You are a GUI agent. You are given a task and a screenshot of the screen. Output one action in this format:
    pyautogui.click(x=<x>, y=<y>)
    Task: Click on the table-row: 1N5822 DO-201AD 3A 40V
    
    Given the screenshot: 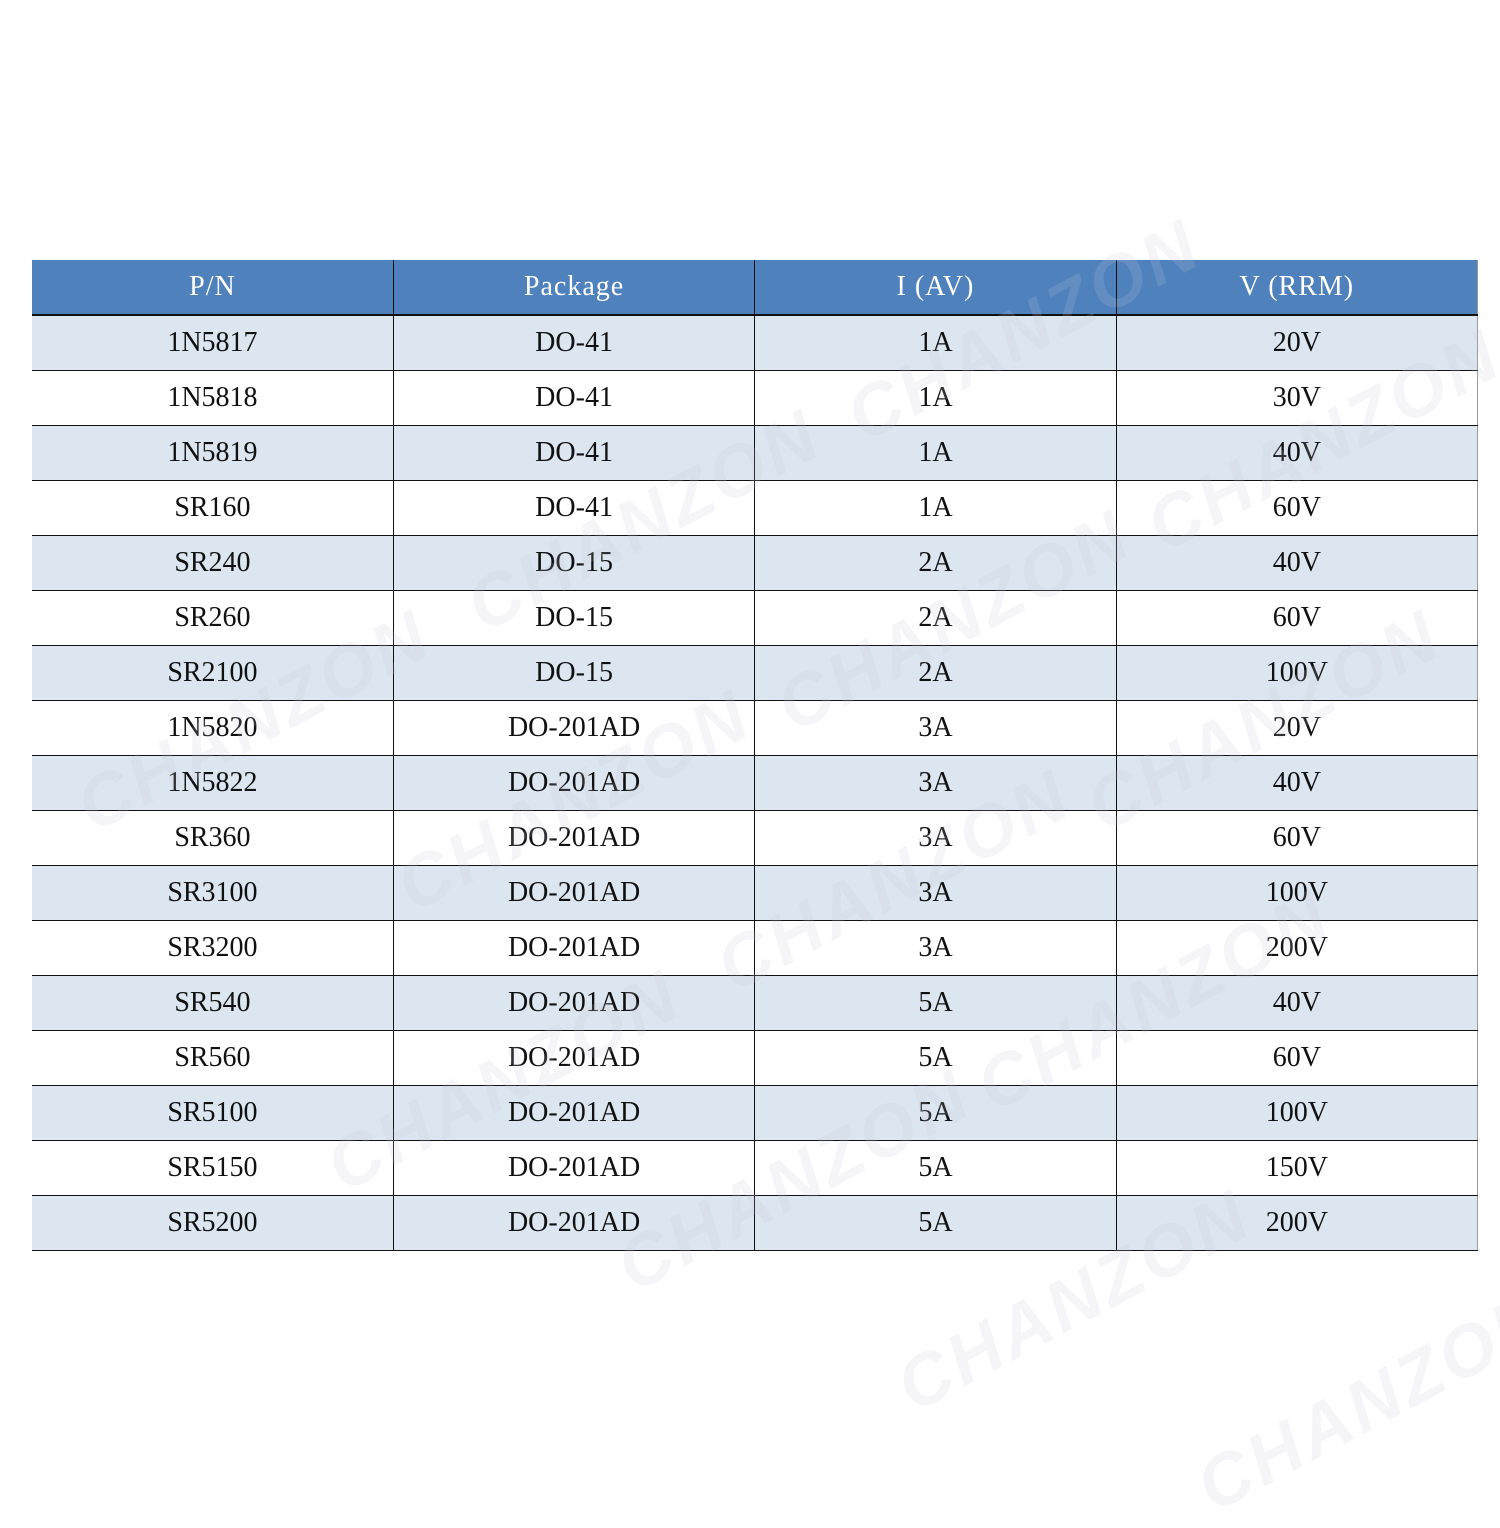 What is the action you would take?
    pyautogui.click(x=755, y=783)
    